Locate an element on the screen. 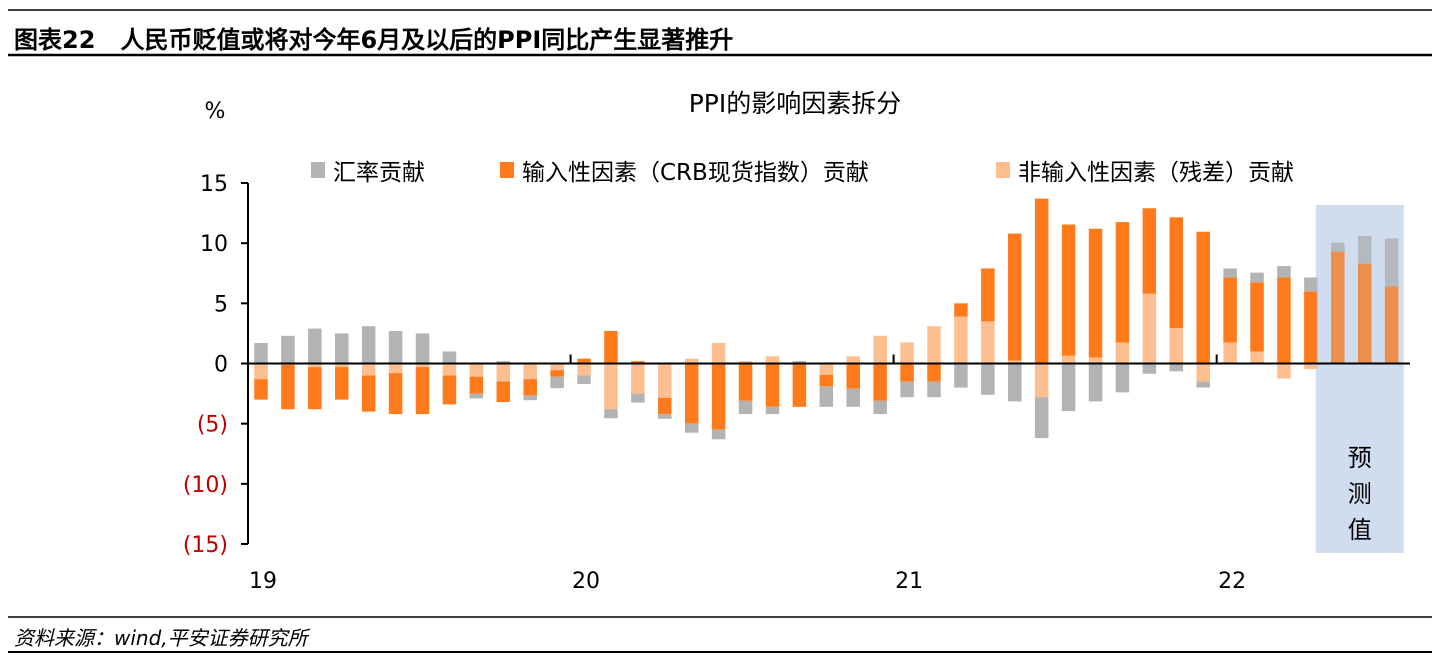  figure-title-text: 人民币贬值或将对今年6月及以后的PPI同比产生显著推升 is located at coordinates (427, 40).